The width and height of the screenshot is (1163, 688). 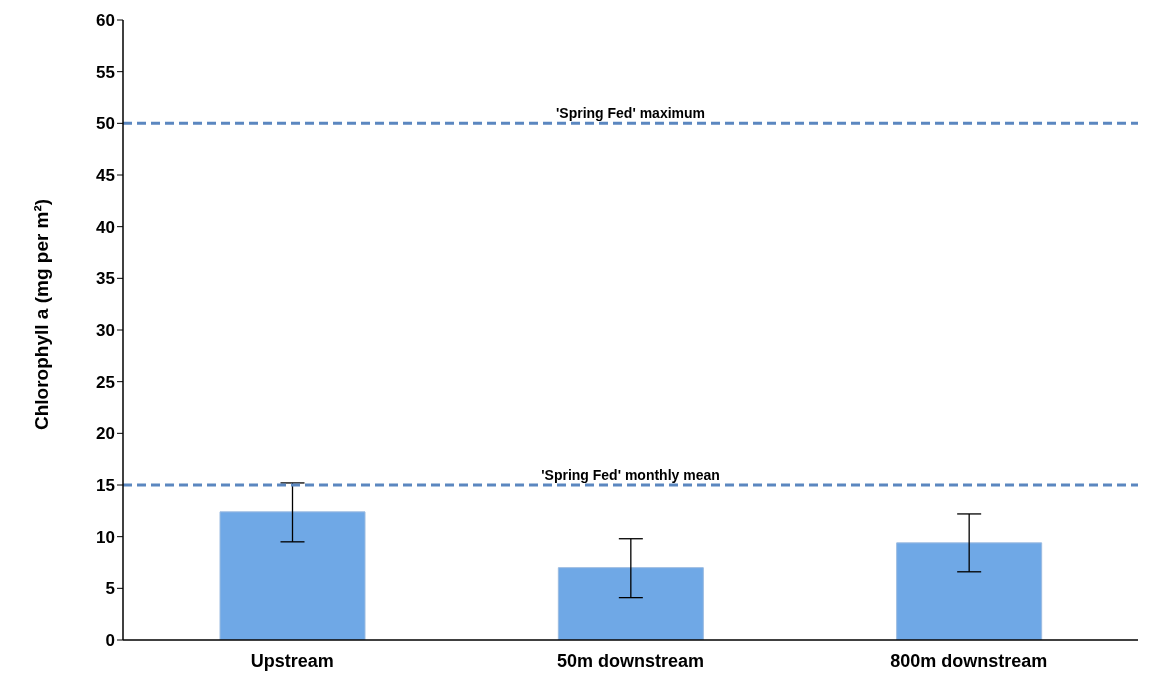 I want to click on y-tick-label: 25, so click(x=105, y=382).